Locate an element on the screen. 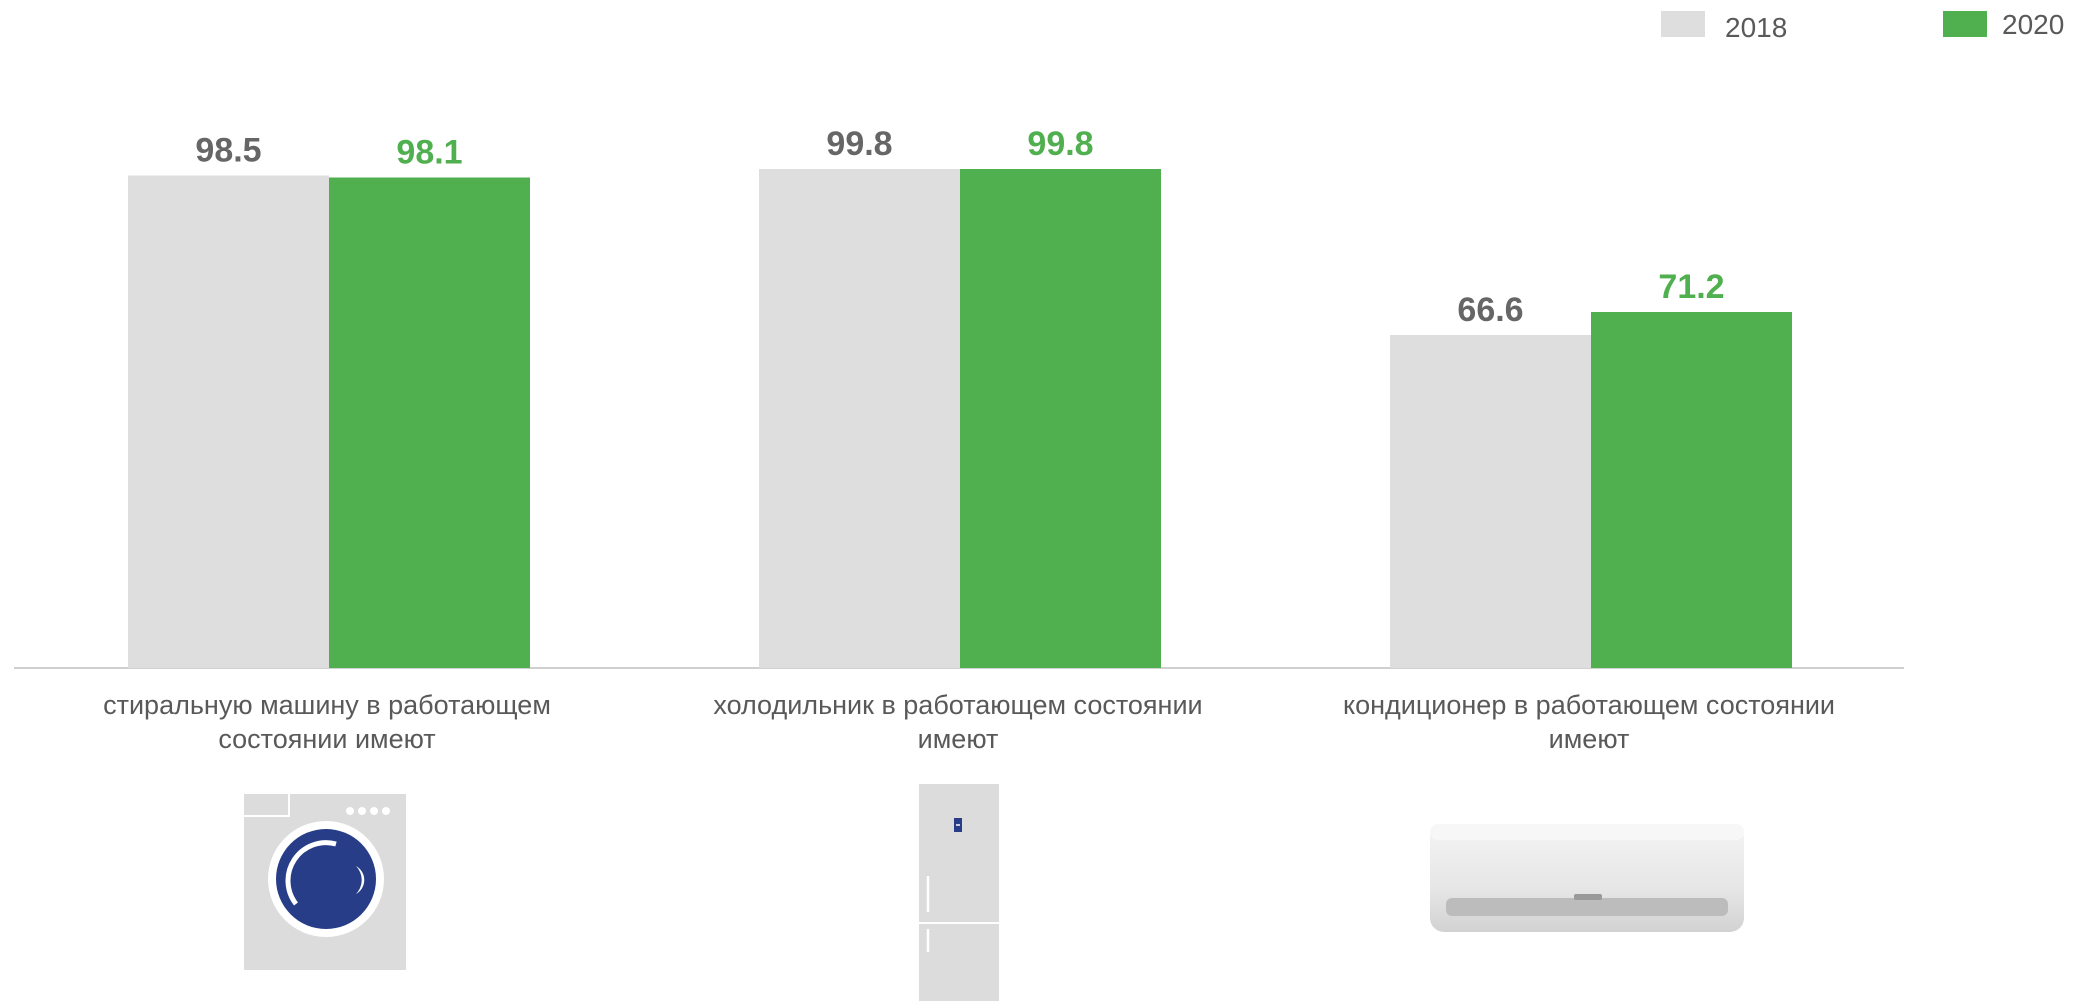 The height and width of the screenshot is (1001, 2077). refrigerator-icon is located at coordinates (959, 892).